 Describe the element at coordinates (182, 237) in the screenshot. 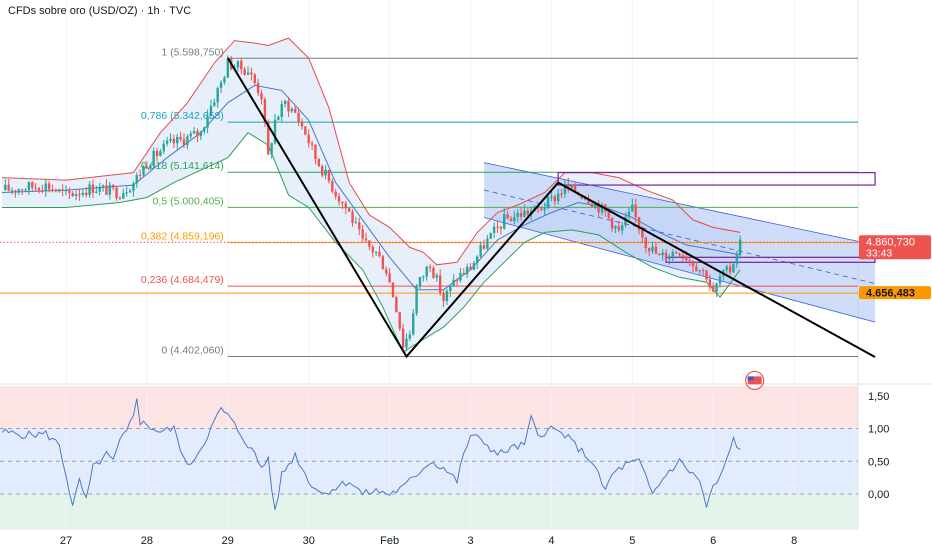

I see `fib-label: 0,382 (4.859,196)` at that location.